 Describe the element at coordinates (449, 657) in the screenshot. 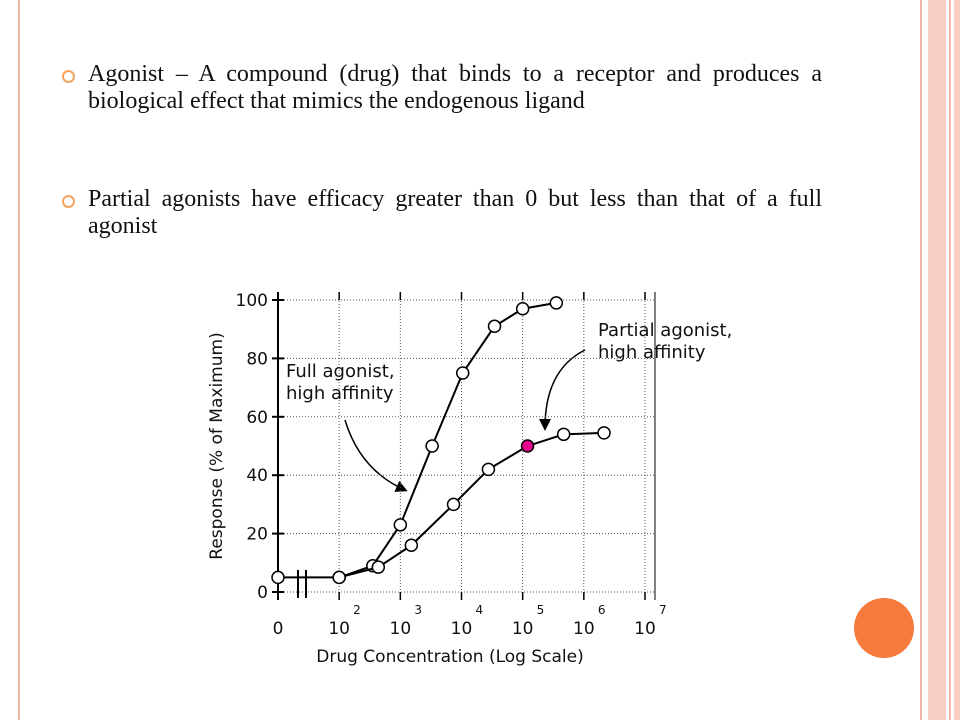

I see `x-axis-label: Drug Concentration (Log Scale)` at that location.